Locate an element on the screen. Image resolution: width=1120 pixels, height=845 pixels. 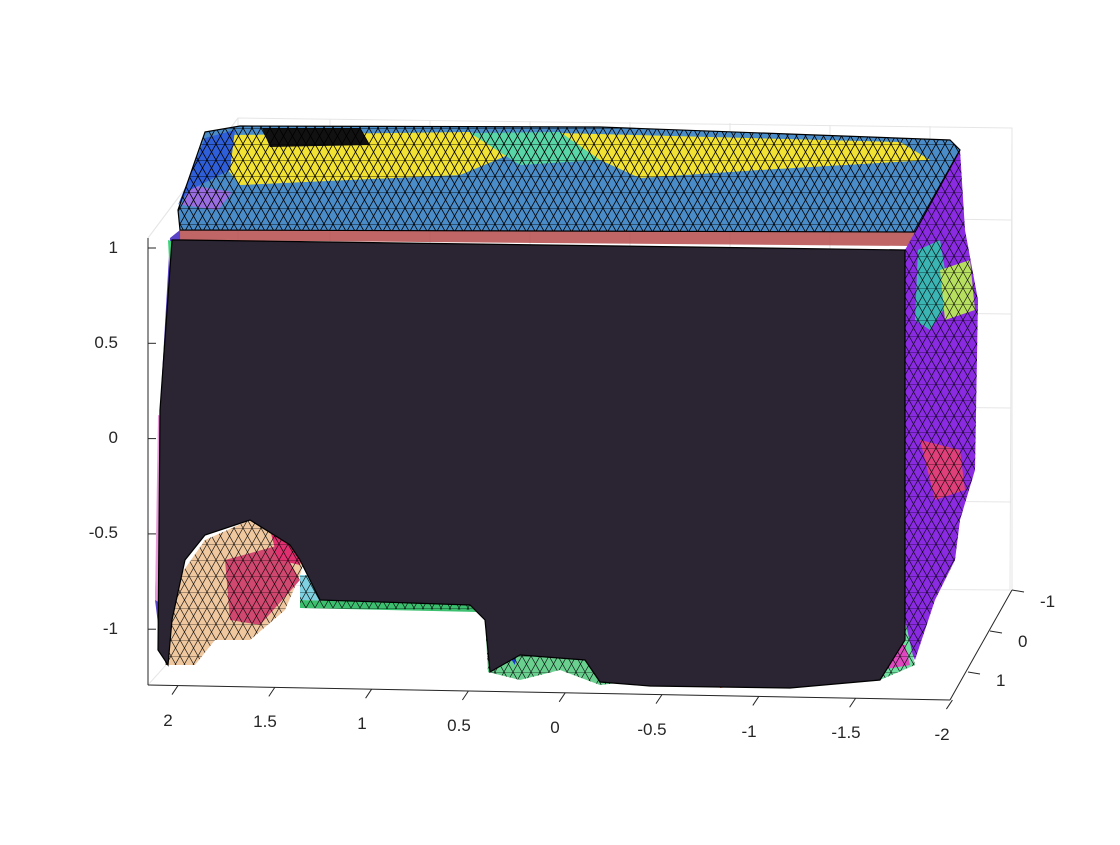
x-tick-label: 2 is located at coordinates (167, 720).